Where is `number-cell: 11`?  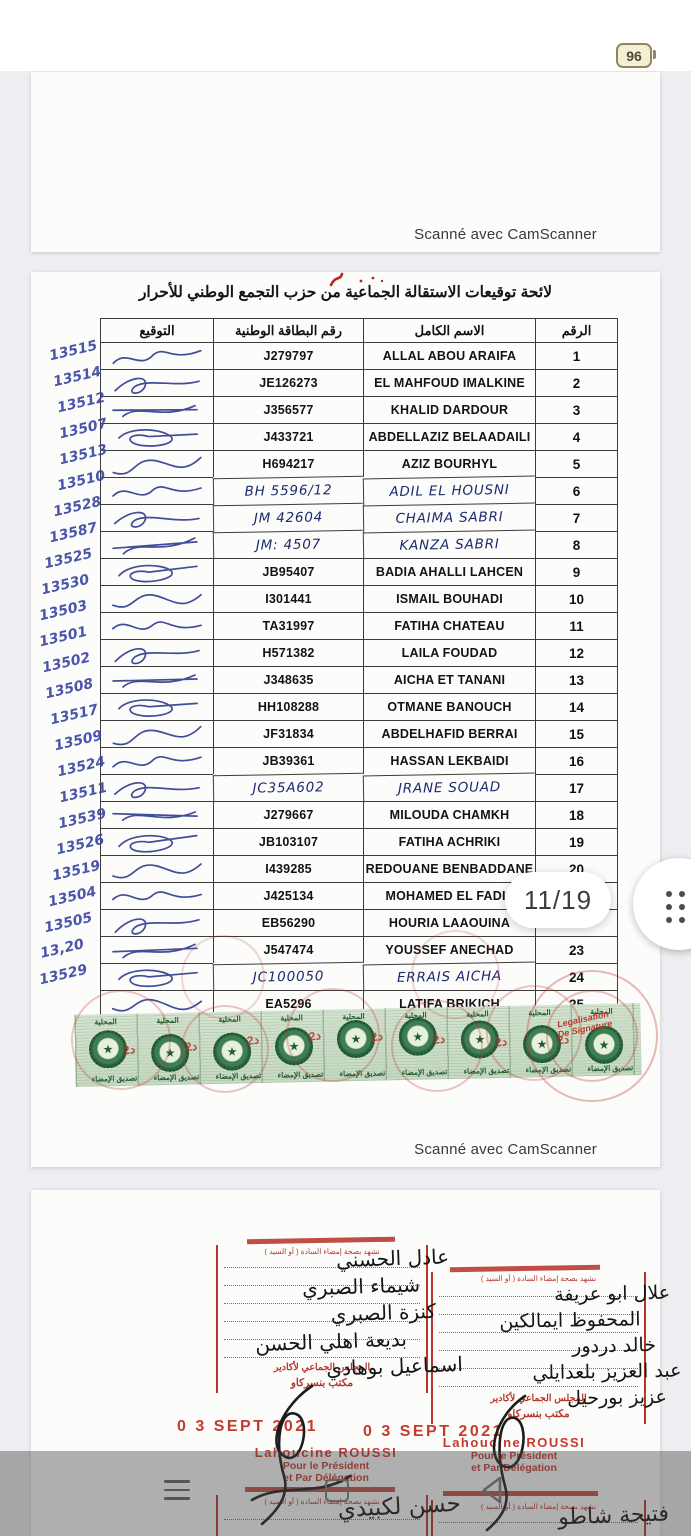 number-cell: 11 is located at coordinates (576, 625).